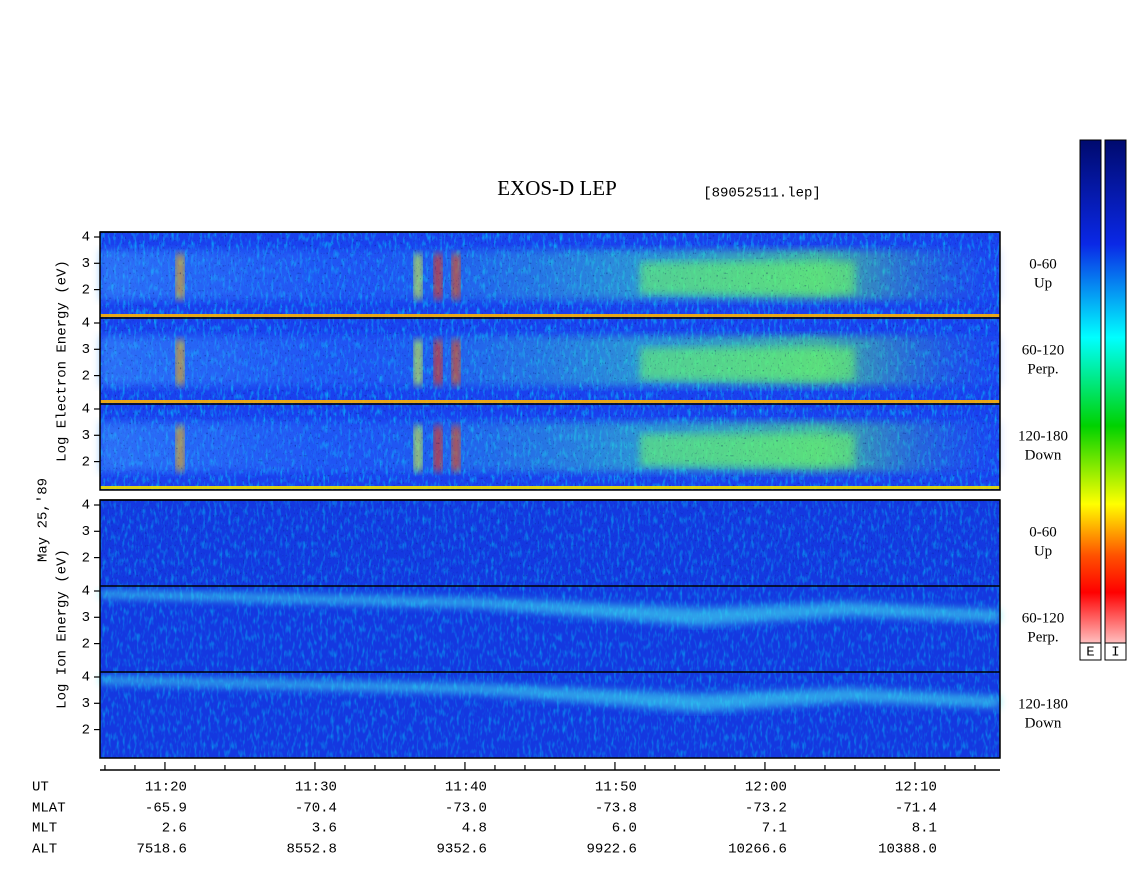 The height and width of the screenshot is (875, 1130). I want to click on x-tick-label: 11:30, so click(316, 788).